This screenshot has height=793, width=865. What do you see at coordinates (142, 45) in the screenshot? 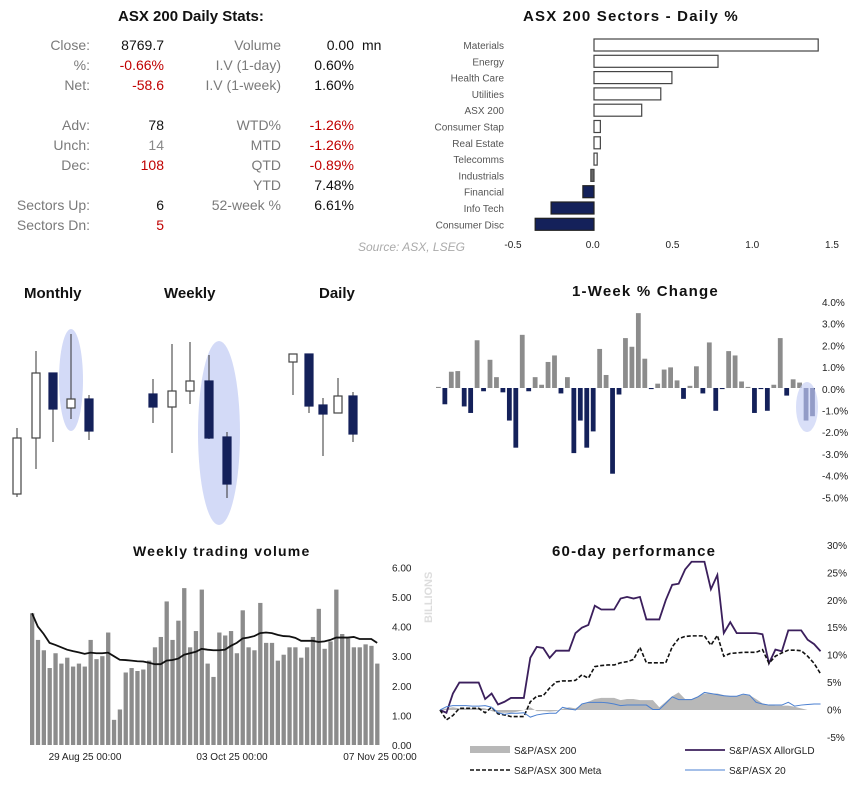
I see `stat-value: 8769.7` at bounding box center [142, 45].